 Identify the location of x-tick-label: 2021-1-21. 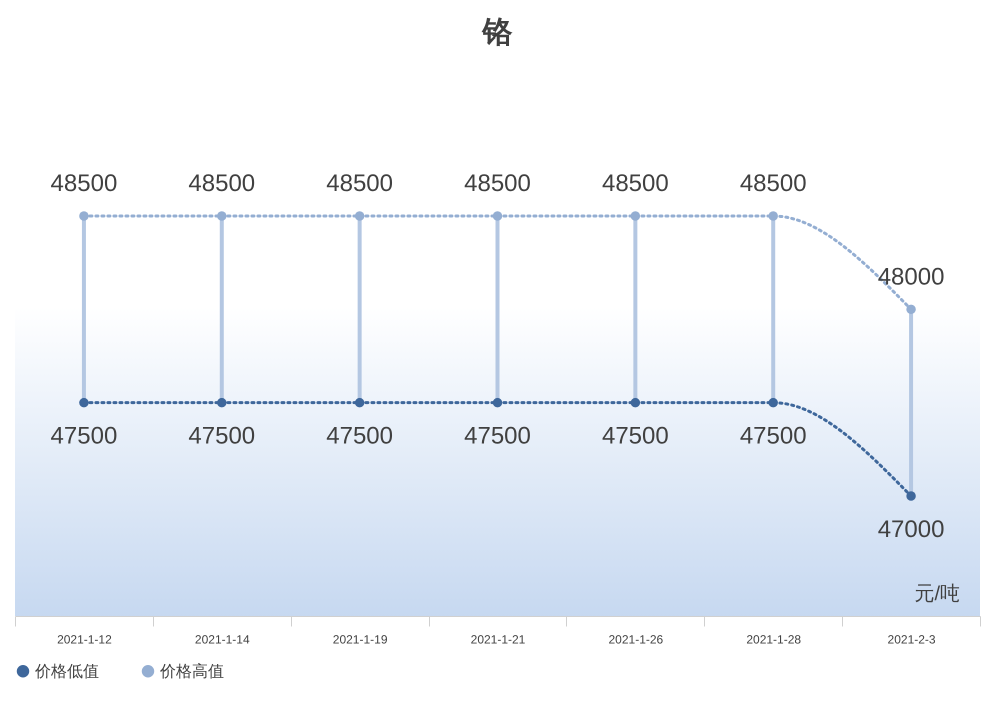
(498, 639).